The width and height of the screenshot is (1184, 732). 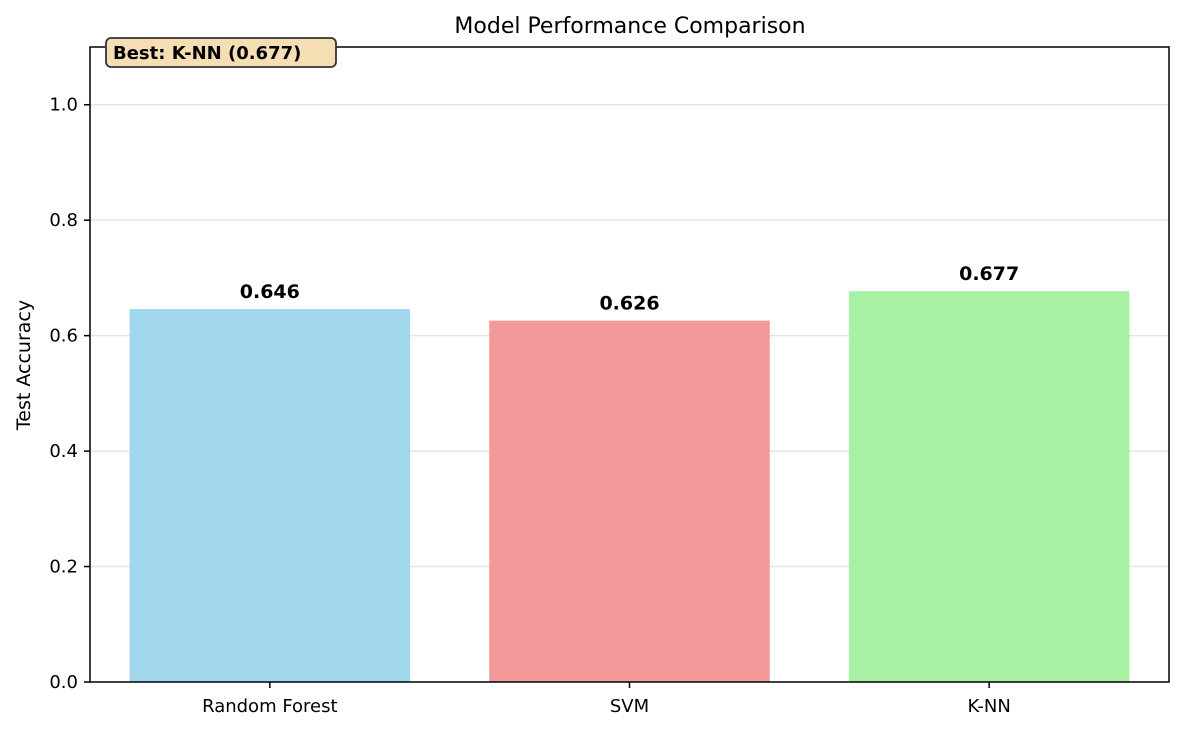 What do you see at coordinates (63, 682) in the screenshot?
I see `y-tick-label: 0.0` at bounding box center [63, 682].